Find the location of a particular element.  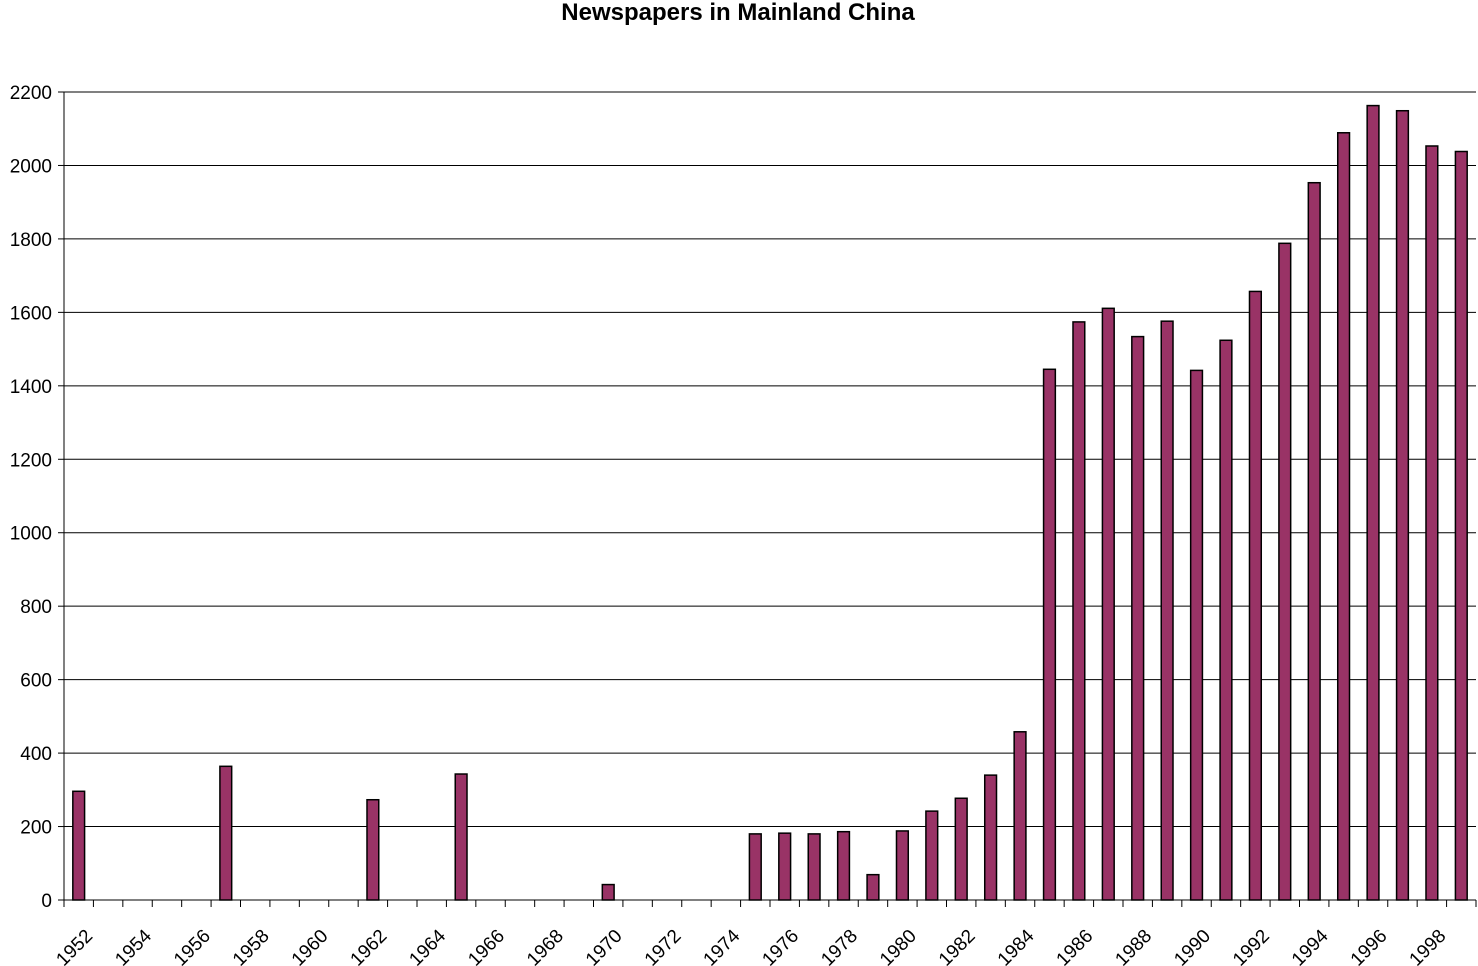

x-tick-label: 1988 is located at coordinates (1133, 946).